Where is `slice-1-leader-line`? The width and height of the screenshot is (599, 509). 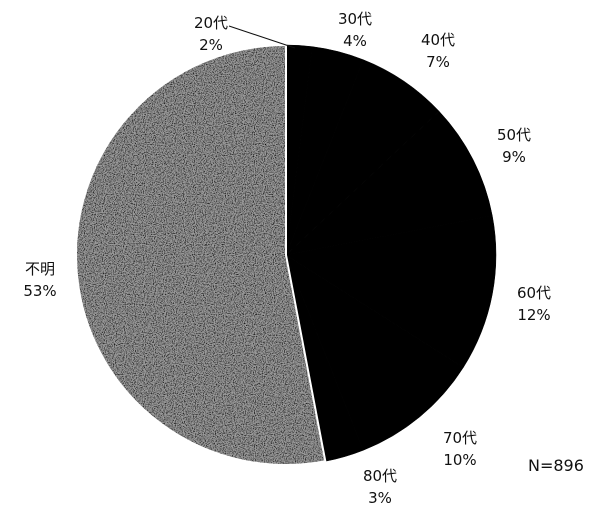
slice-1-leader-line is located at coordinates (262, 37).